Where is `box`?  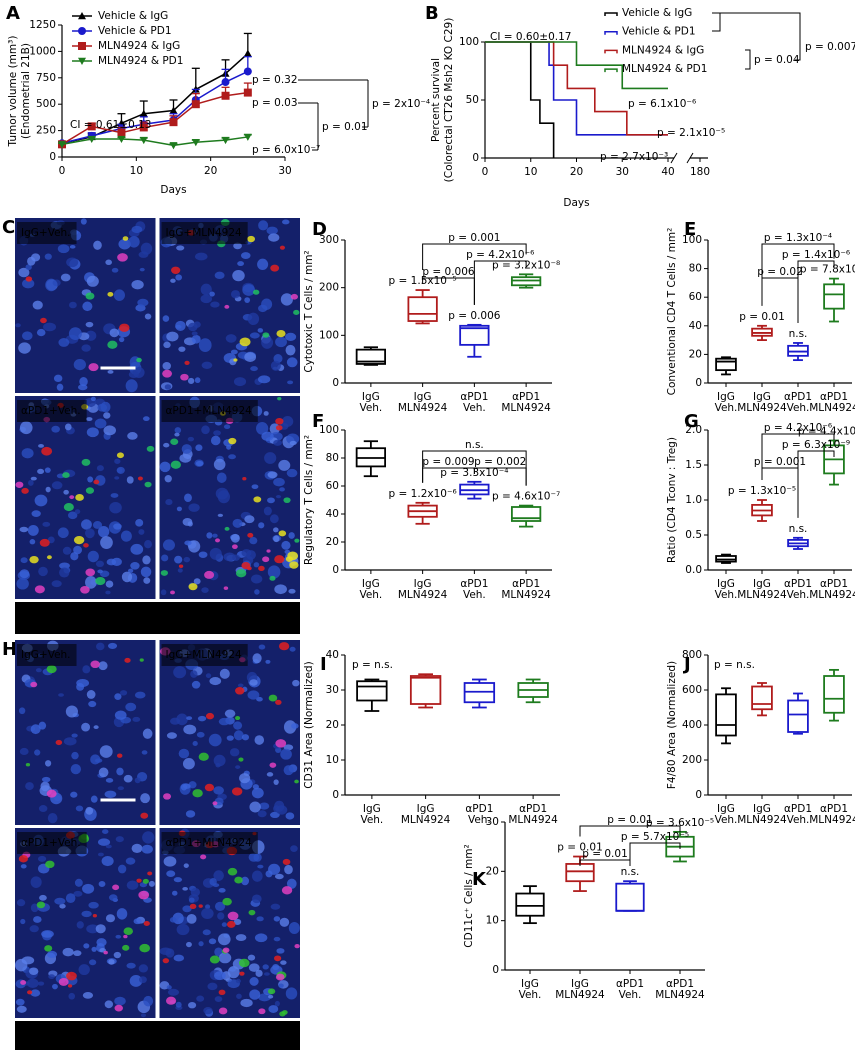 box is located at coordinates (371, 356).